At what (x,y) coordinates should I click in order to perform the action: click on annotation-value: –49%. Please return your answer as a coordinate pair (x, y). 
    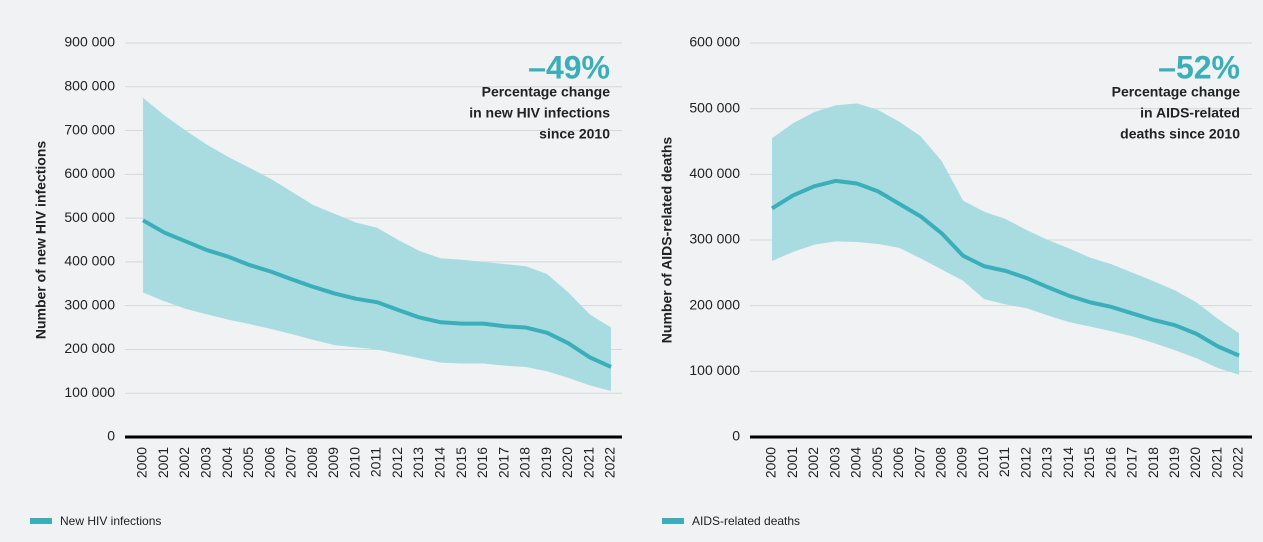
    Looking at the image, I should click on (569, 67).